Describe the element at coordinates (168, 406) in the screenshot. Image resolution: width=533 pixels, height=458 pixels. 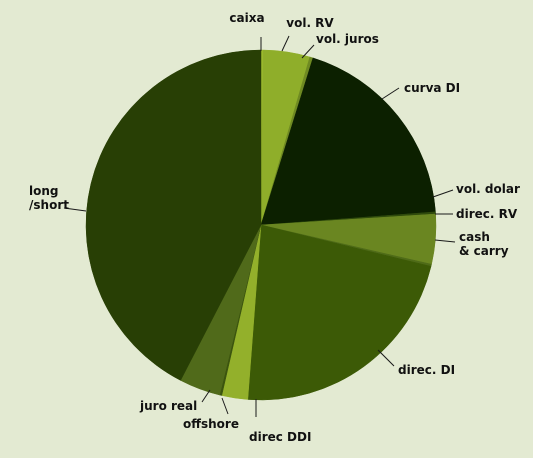
I see `slice-label-10: juro real` at that location.